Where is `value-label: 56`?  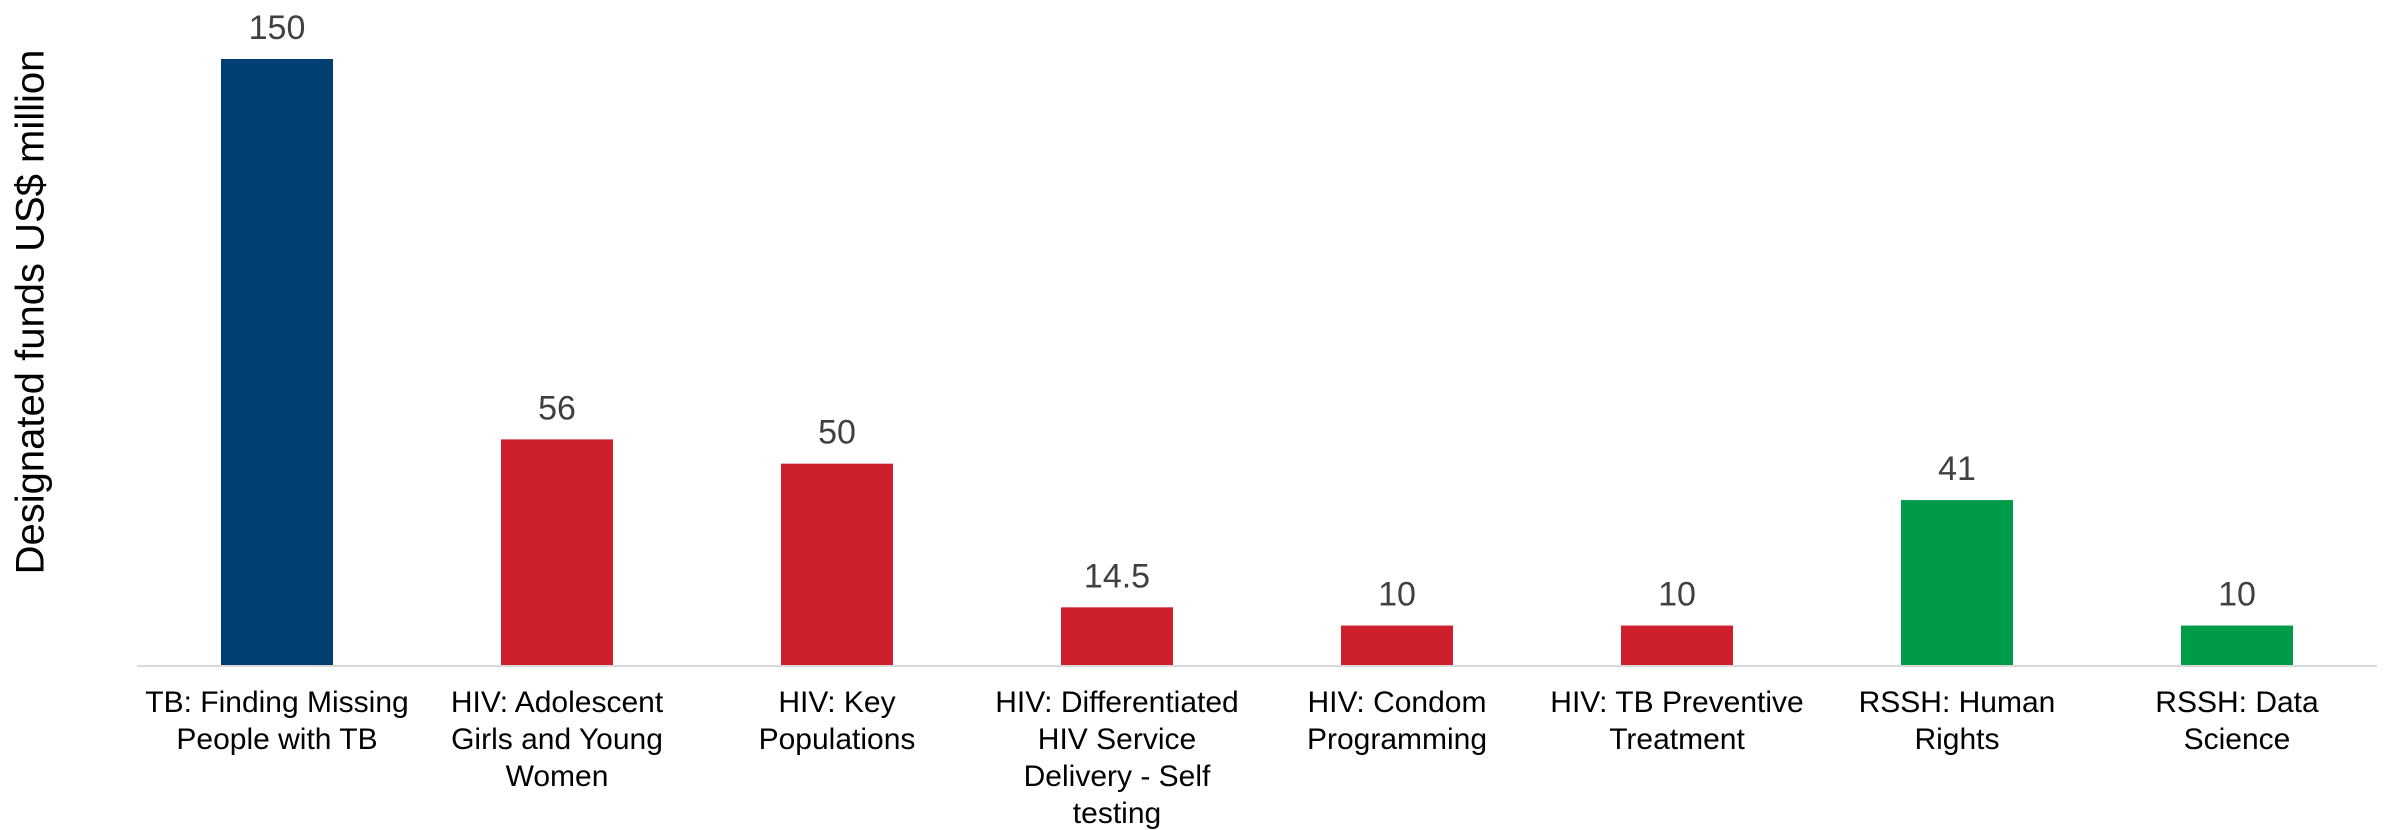
value-label: 56 is located at coordinates (557, 408).